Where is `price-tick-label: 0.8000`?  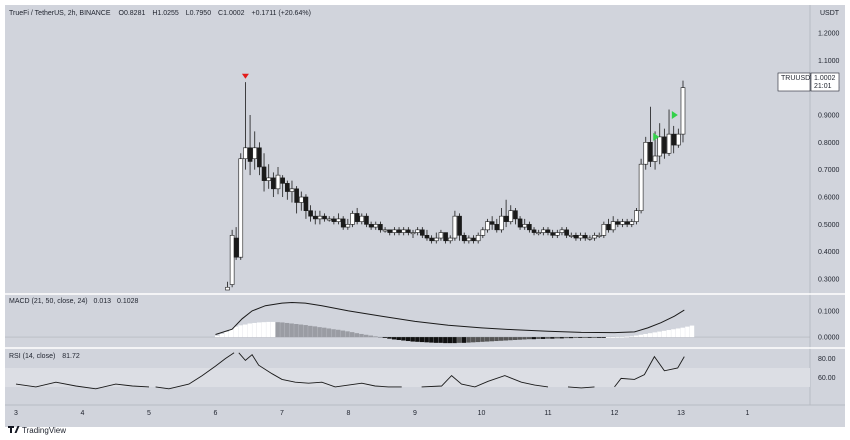 price-tick-label: 0.8000 is located at coordinates (829, 143).